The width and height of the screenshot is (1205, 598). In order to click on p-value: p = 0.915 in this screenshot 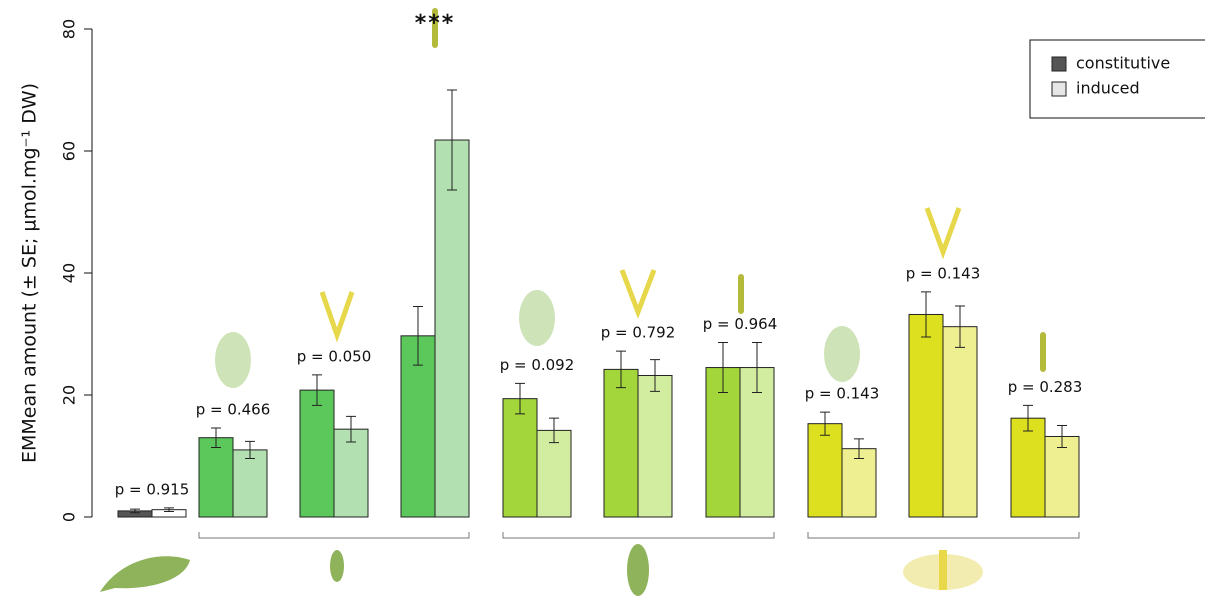, I will do `click(152, 489)`.